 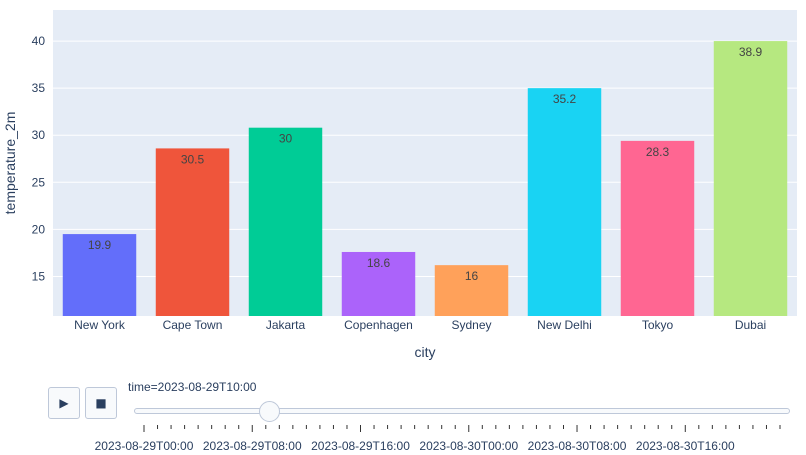 I want to click on x-axis-label: city, so click(x=425, y=352).